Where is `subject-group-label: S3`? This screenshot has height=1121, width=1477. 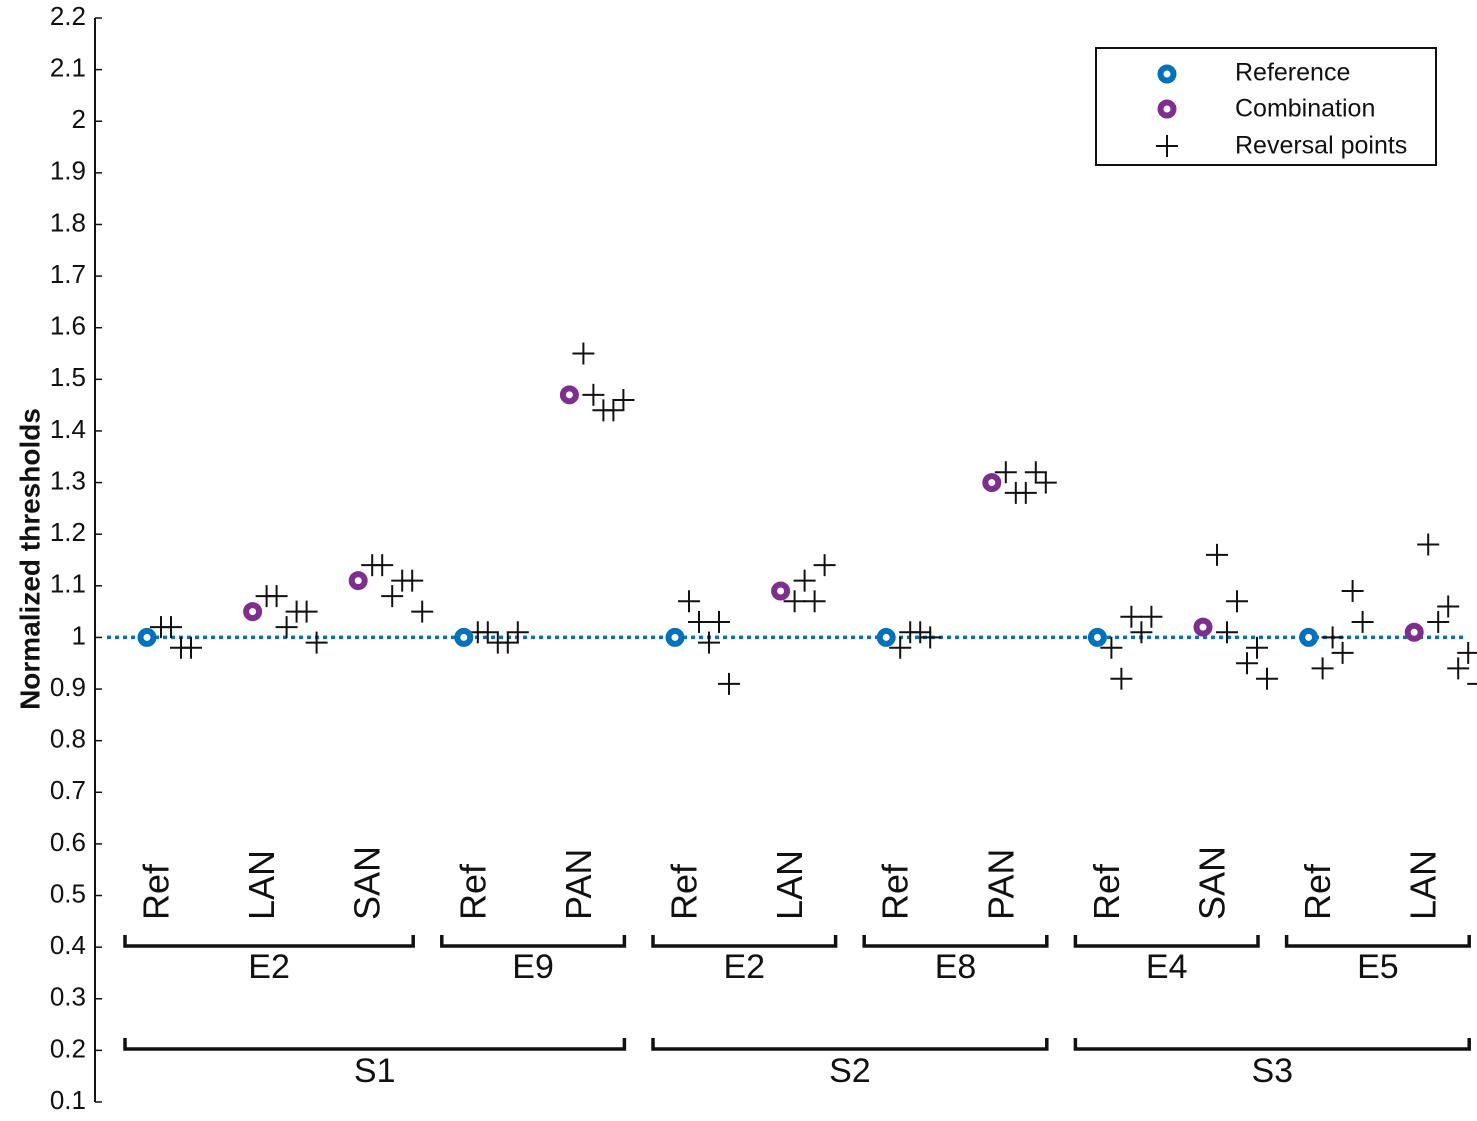 subject-group-label: S3 is located at coordinates (1273, 1071).